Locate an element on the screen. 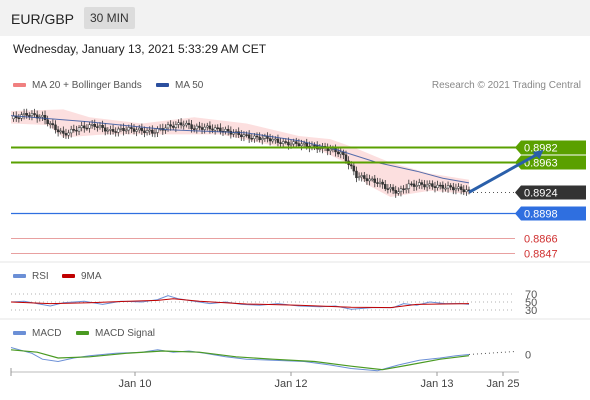 The image size is (590, 400). price-label-extra_support: 0.8866 is located at coordinates (541, 240).